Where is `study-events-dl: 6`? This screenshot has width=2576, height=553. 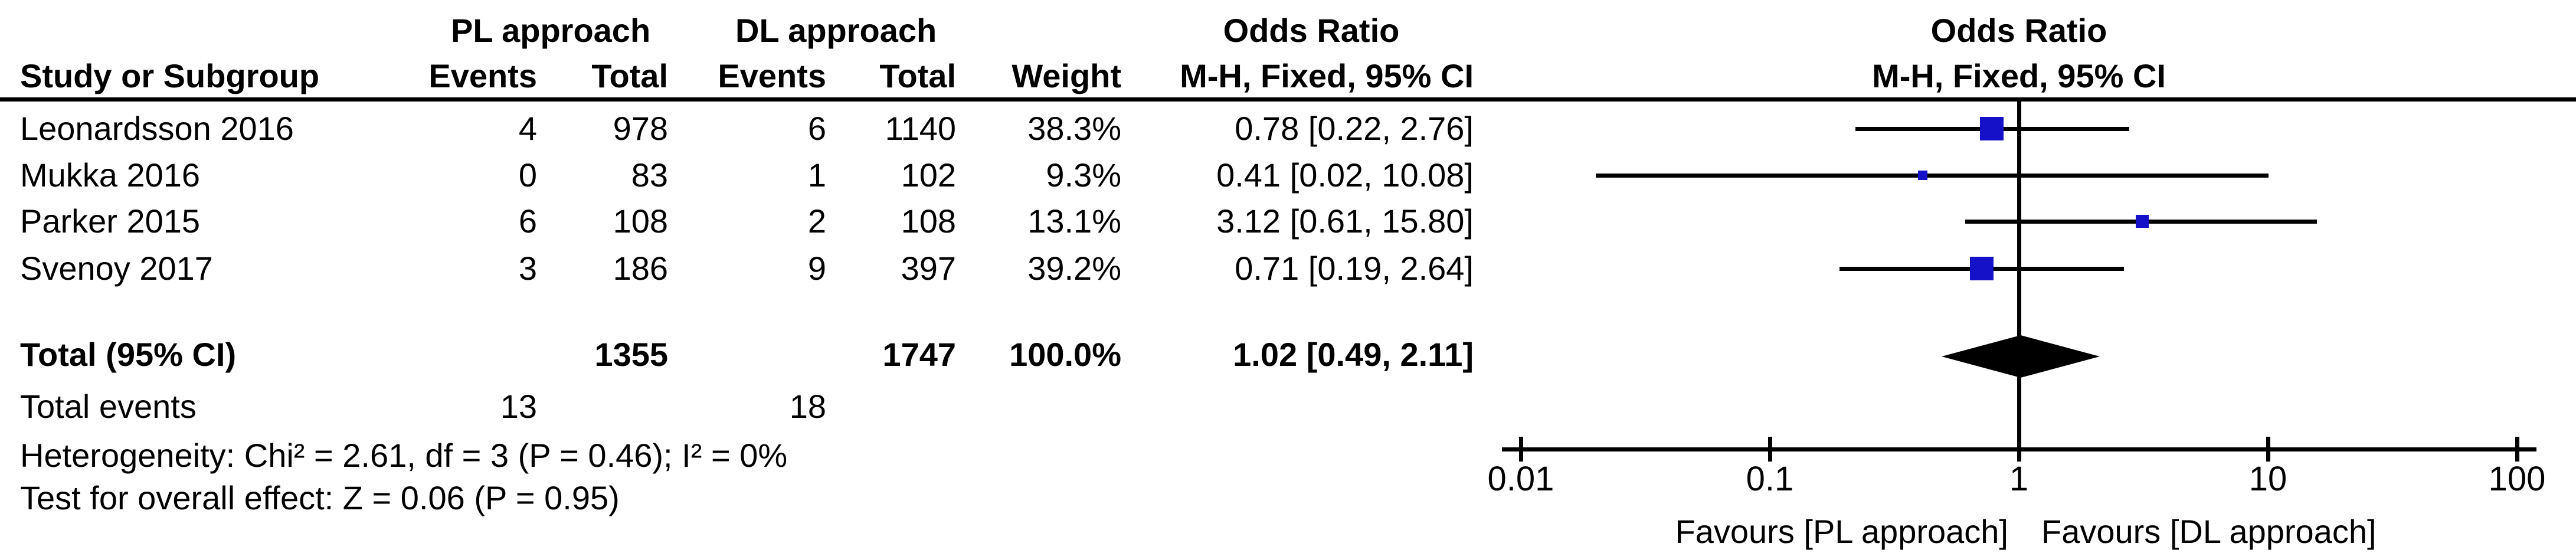
study-events-dl: 6 is located at coordinates (817, 128).